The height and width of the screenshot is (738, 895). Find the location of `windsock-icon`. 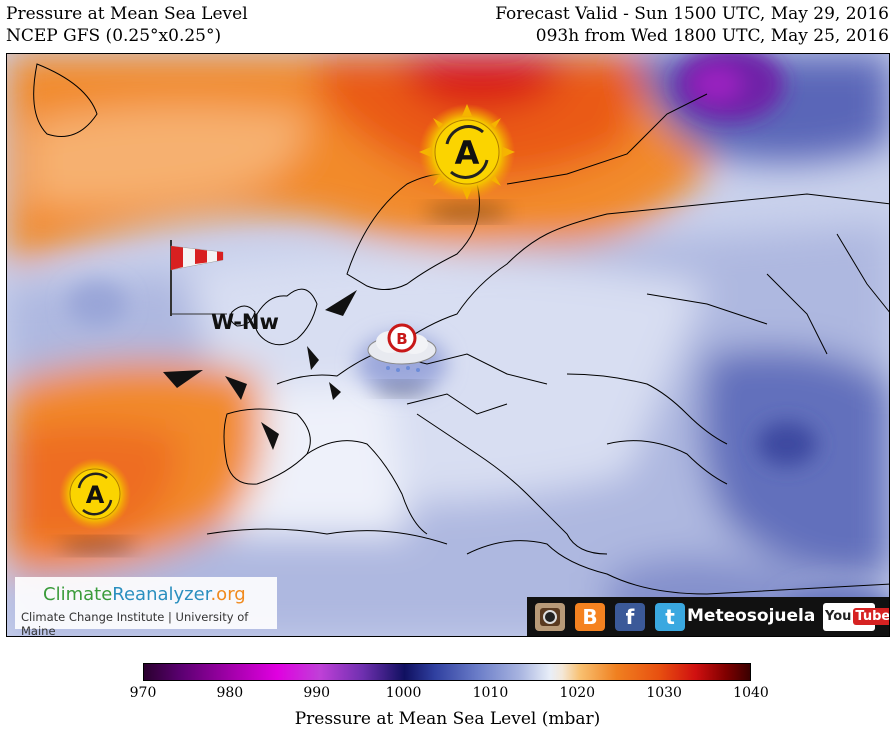

windsock-icon is located at coordinates (198, 278).